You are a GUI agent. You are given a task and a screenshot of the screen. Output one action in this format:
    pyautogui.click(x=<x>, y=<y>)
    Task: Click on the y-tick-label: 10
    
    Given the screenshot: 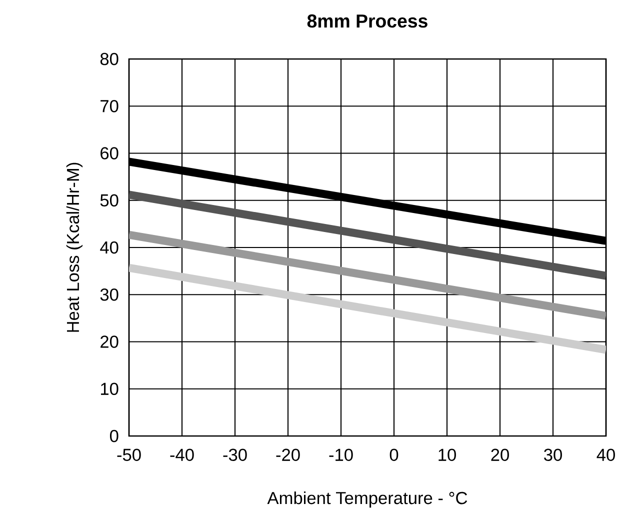 What is the action you would take?
    pyautogui.click(x=109, y=389)
    